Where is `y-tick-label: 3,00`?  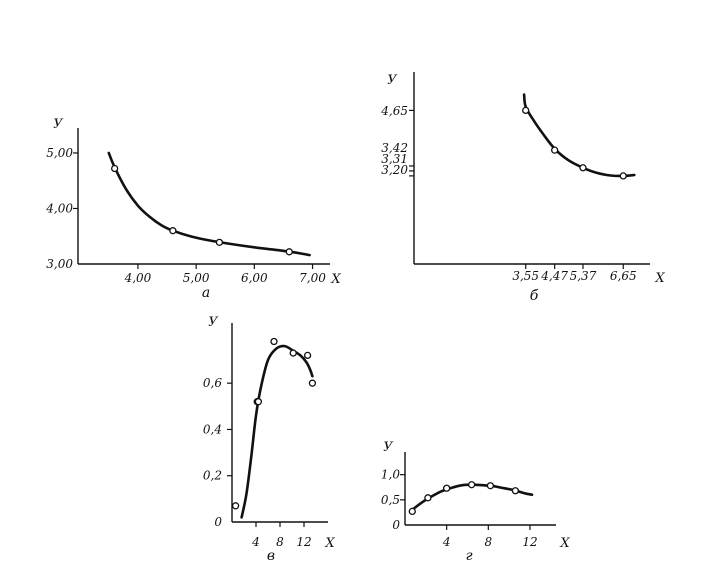
y-tick-label: 3,00 is located at coordinates (59, 264).